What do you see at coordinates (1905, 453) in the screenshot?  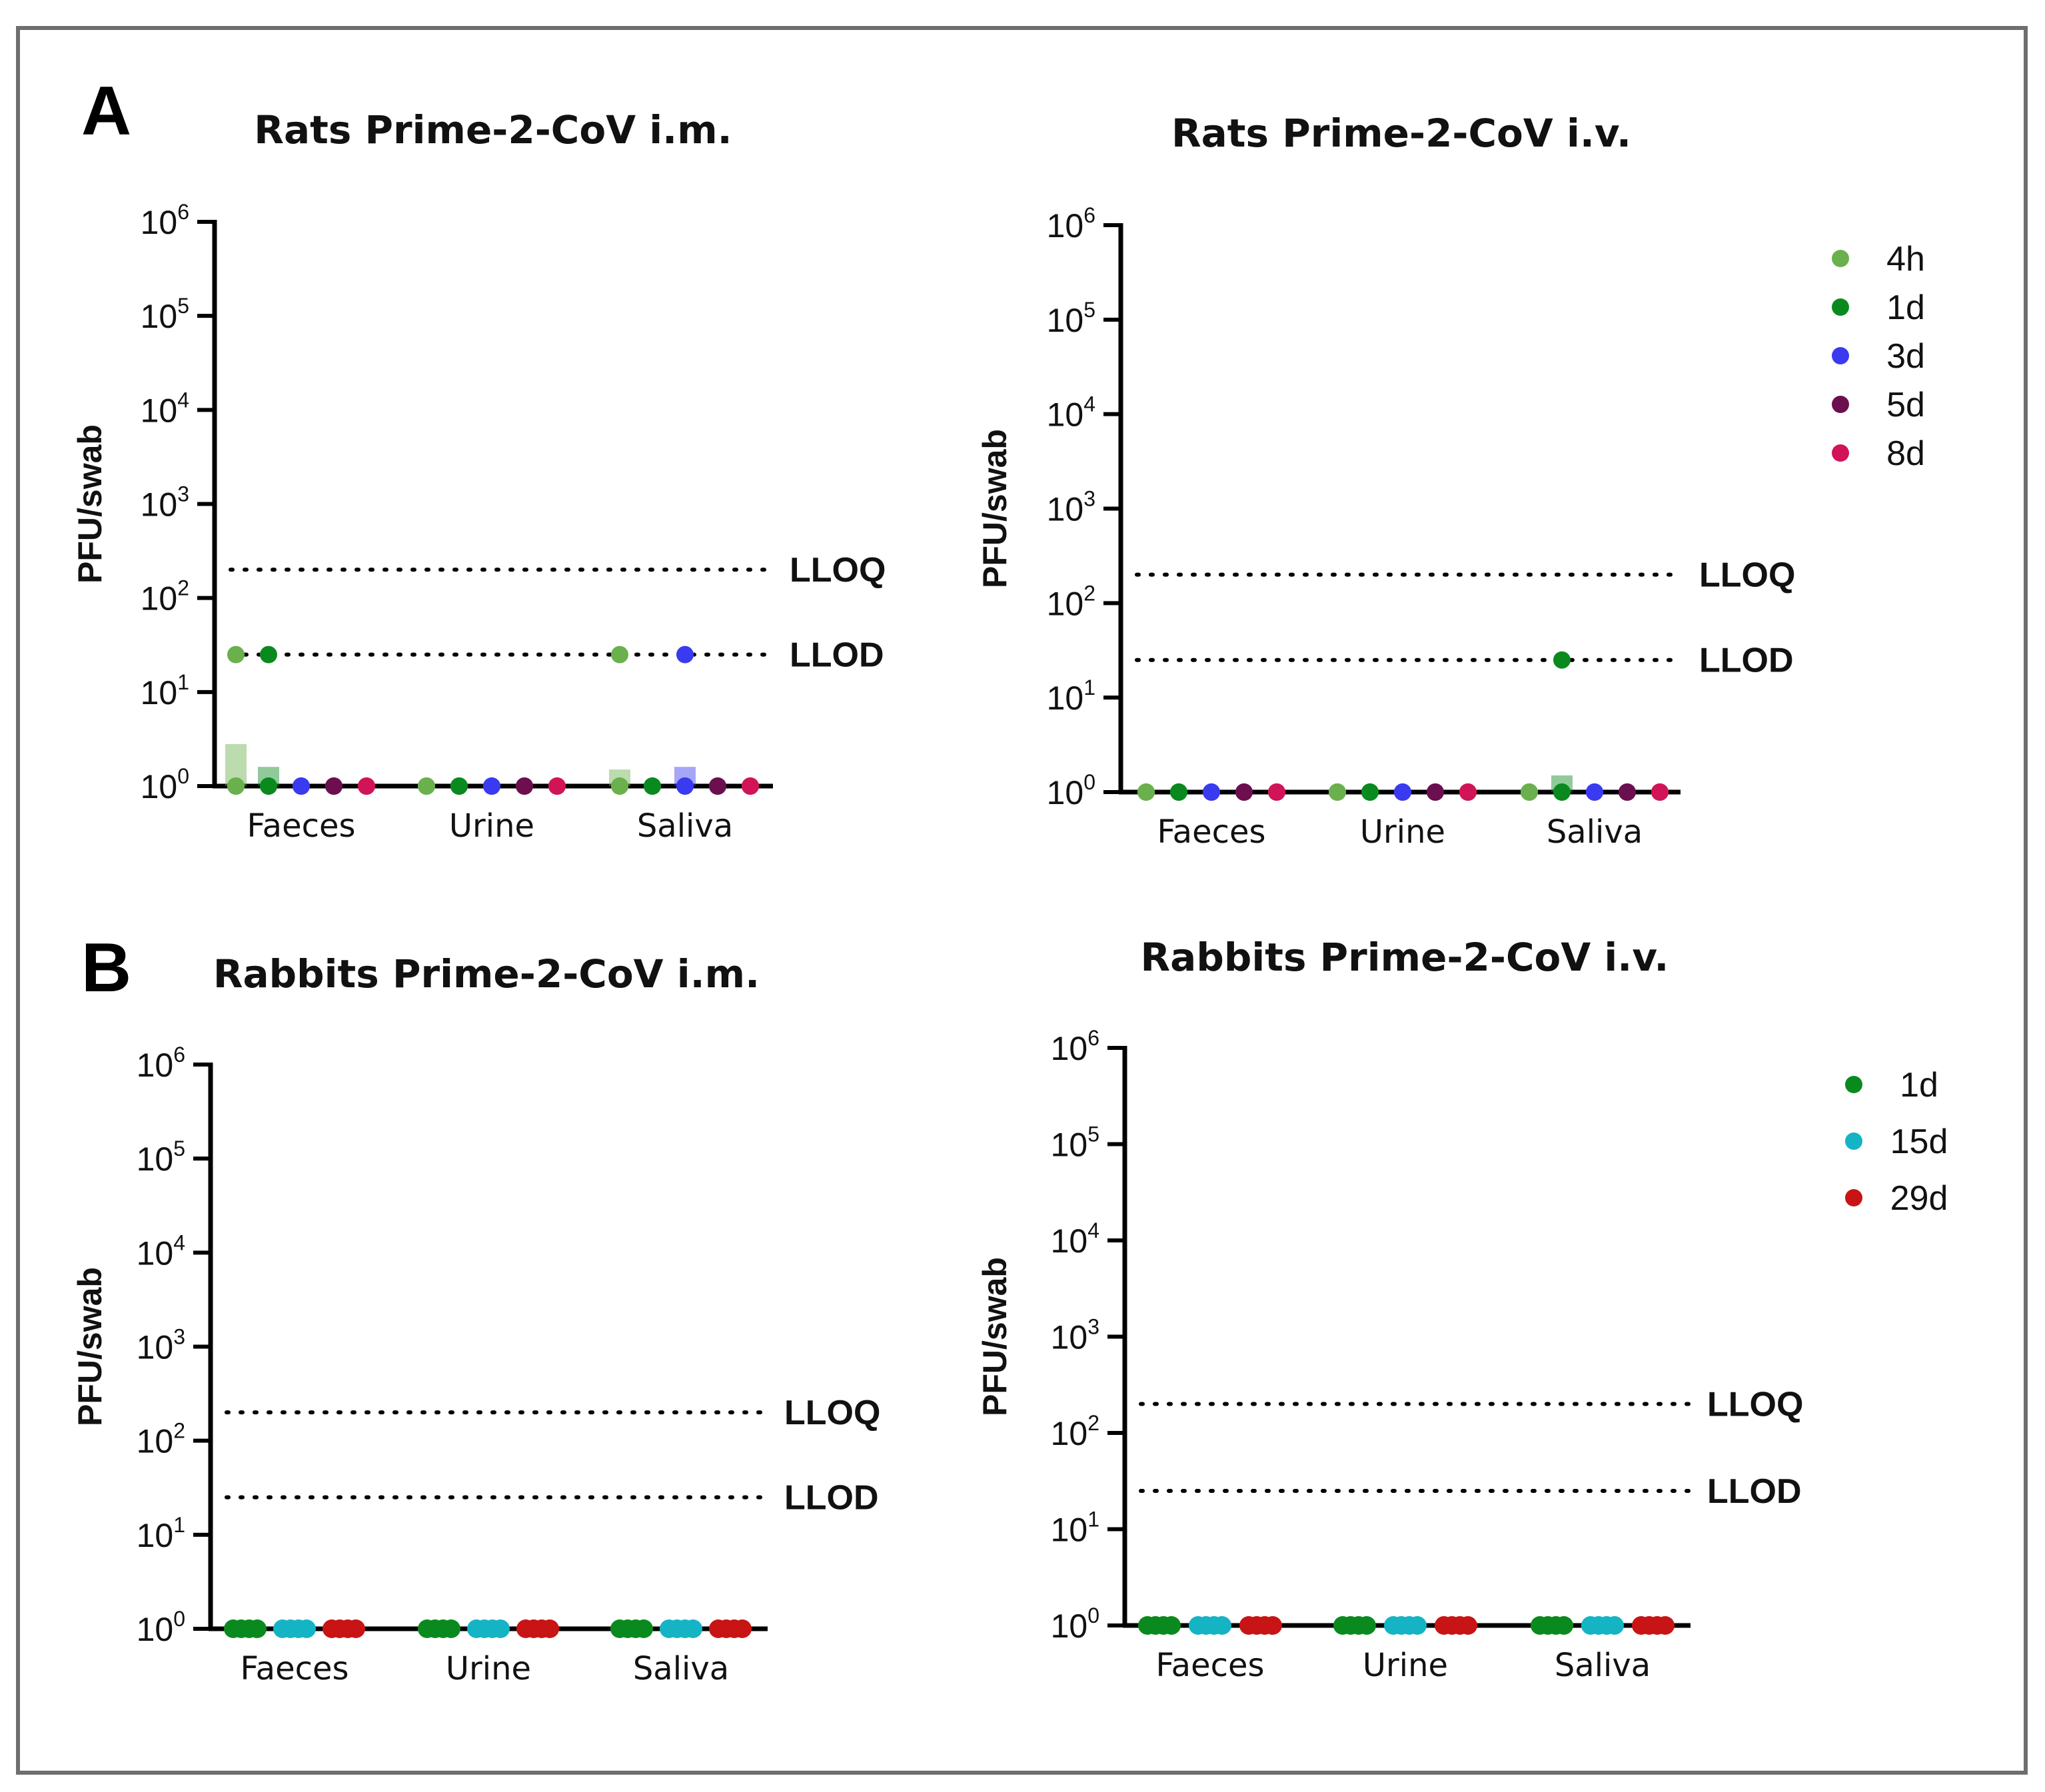 I see `legend-label: 8d` at bounding box center [1905, 453].